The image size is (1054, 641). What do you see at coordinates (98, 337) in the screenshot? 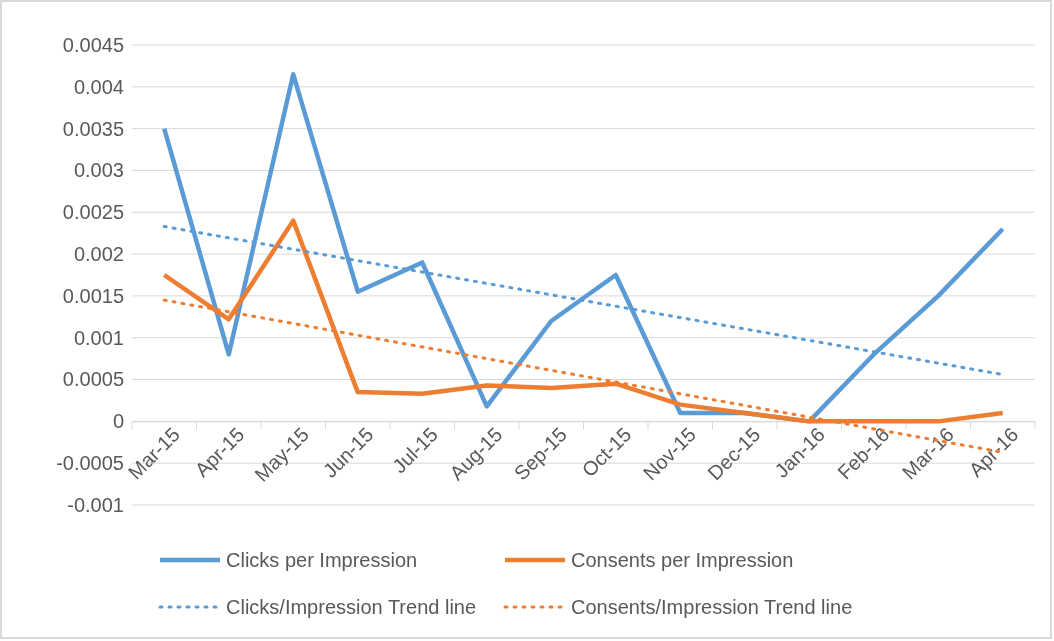
I see `y-tick-label: 0.001` at bounding box center [98, 337].